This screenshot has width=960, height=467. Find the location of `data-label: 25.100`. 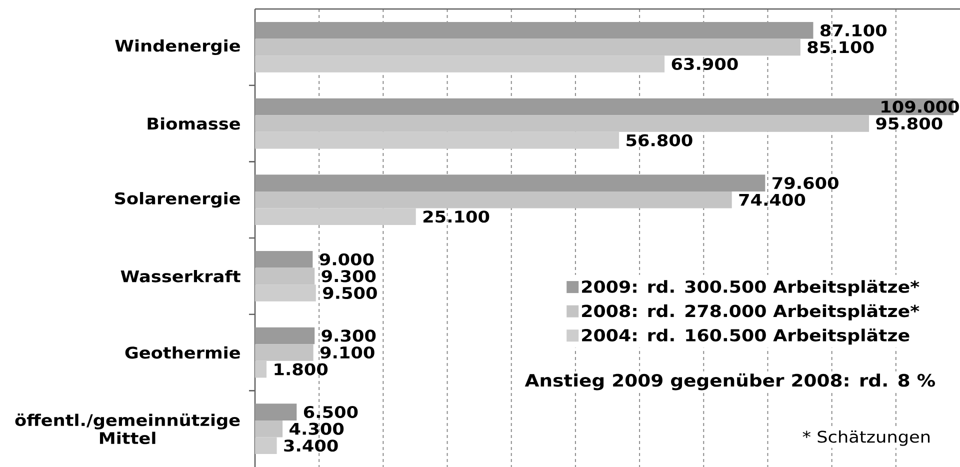

data-label: 25.100 is located at coordinates (456, 216).